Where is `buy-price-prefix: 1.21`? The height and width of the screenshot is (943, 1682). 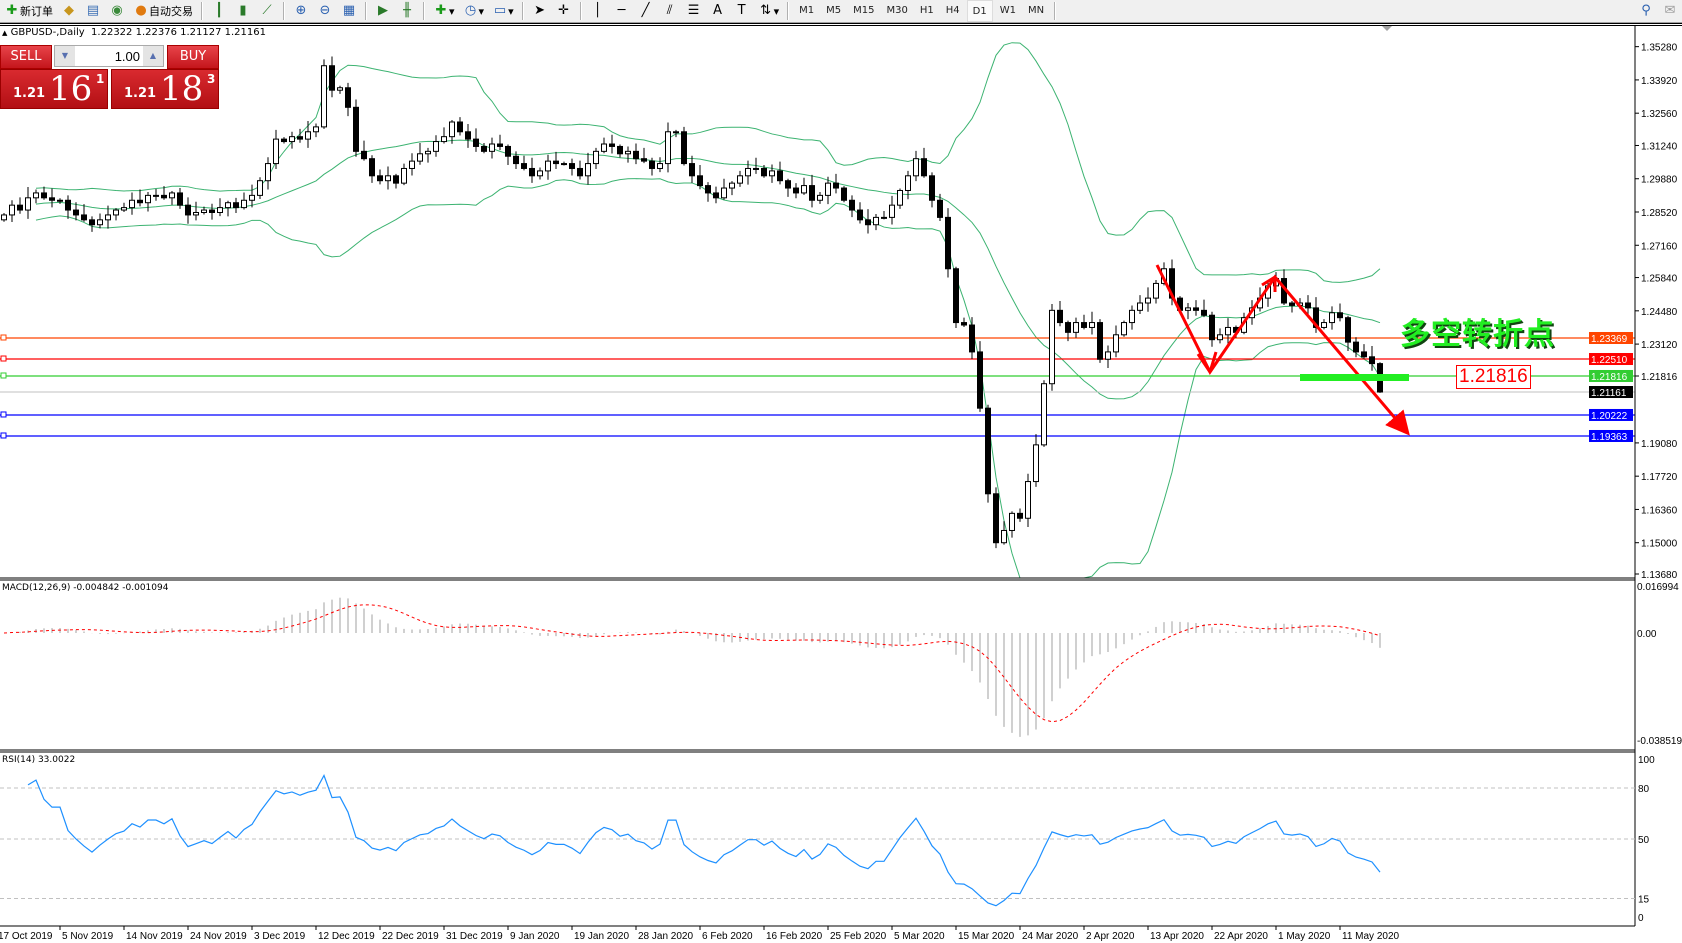 buy-price-prefix: 1.21 is located at coordinates (140, 93).